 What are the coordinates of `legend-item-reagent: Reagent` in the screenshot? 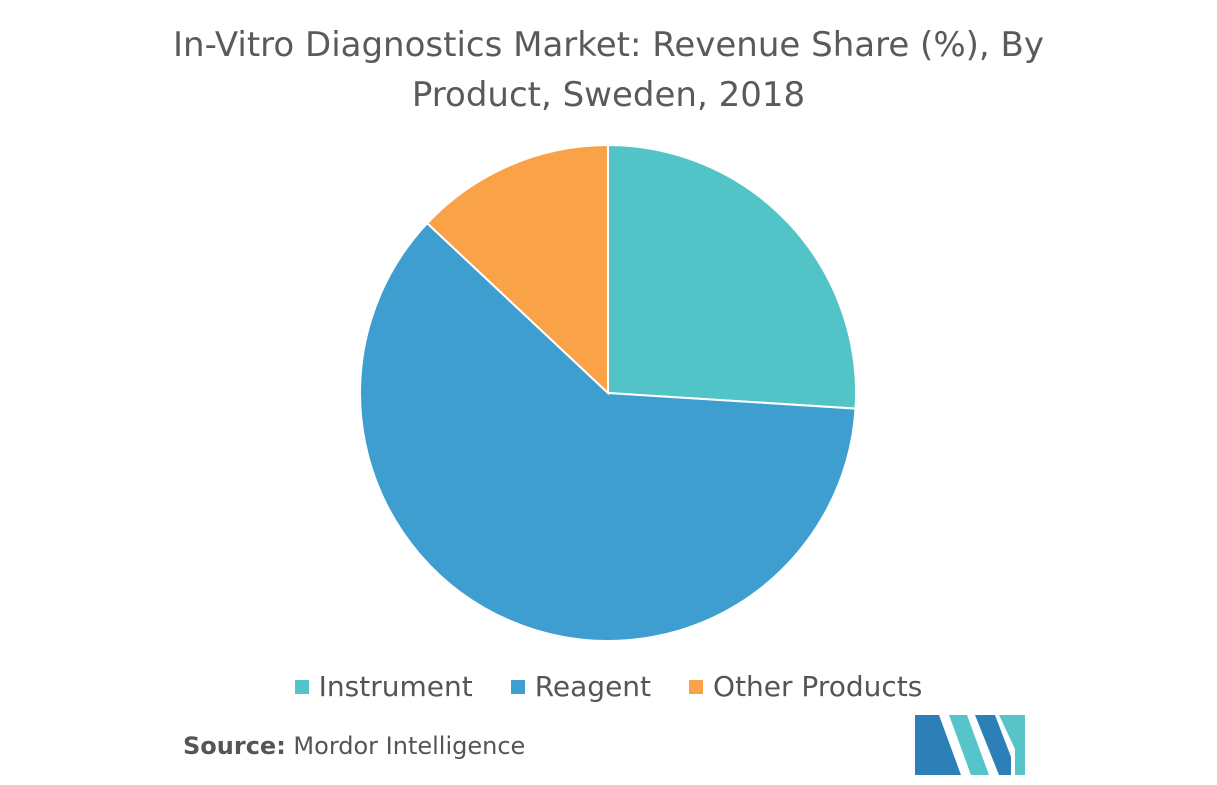 It's located at (581, 686).